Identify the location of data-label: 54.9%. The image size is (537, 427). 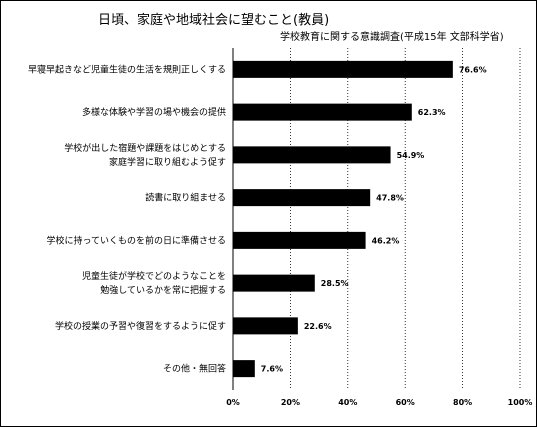
(411, 155).